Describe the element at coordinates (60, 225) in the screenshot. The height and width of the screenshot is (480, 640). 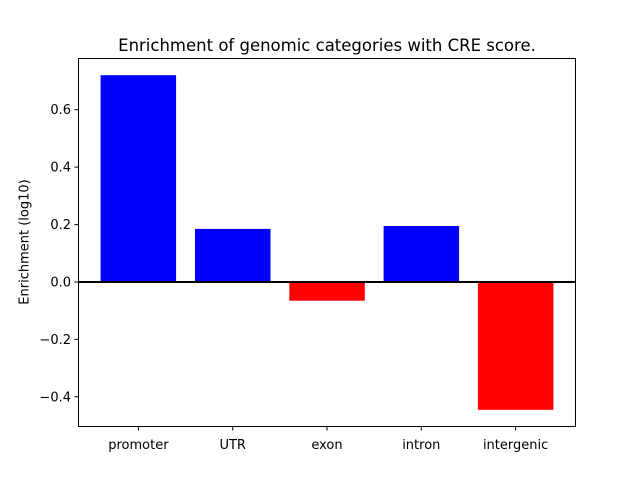
I see `y-tick-label: 0.2` at that location.